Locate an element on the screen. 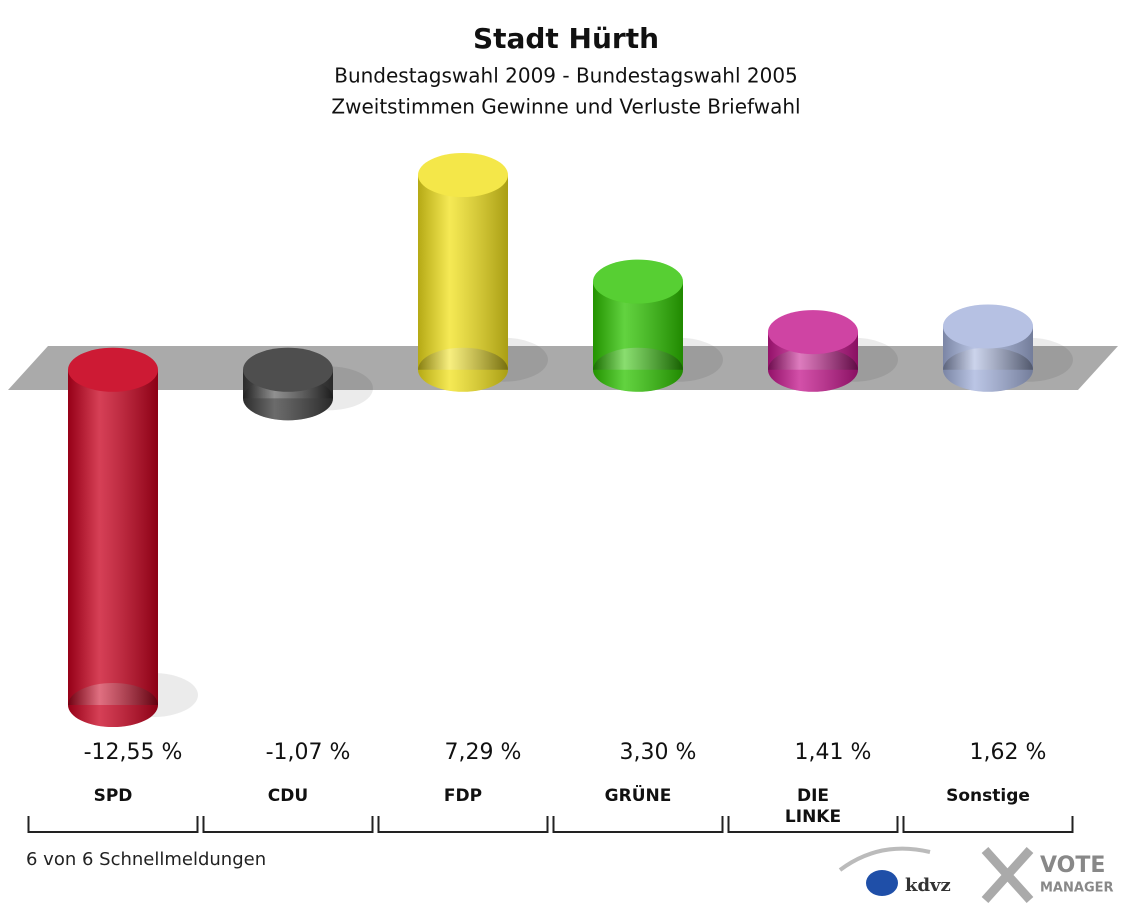 The height and width of the screenshot is (911, 1133). x-tick-label: FDP is located at coordinates (463, 796).